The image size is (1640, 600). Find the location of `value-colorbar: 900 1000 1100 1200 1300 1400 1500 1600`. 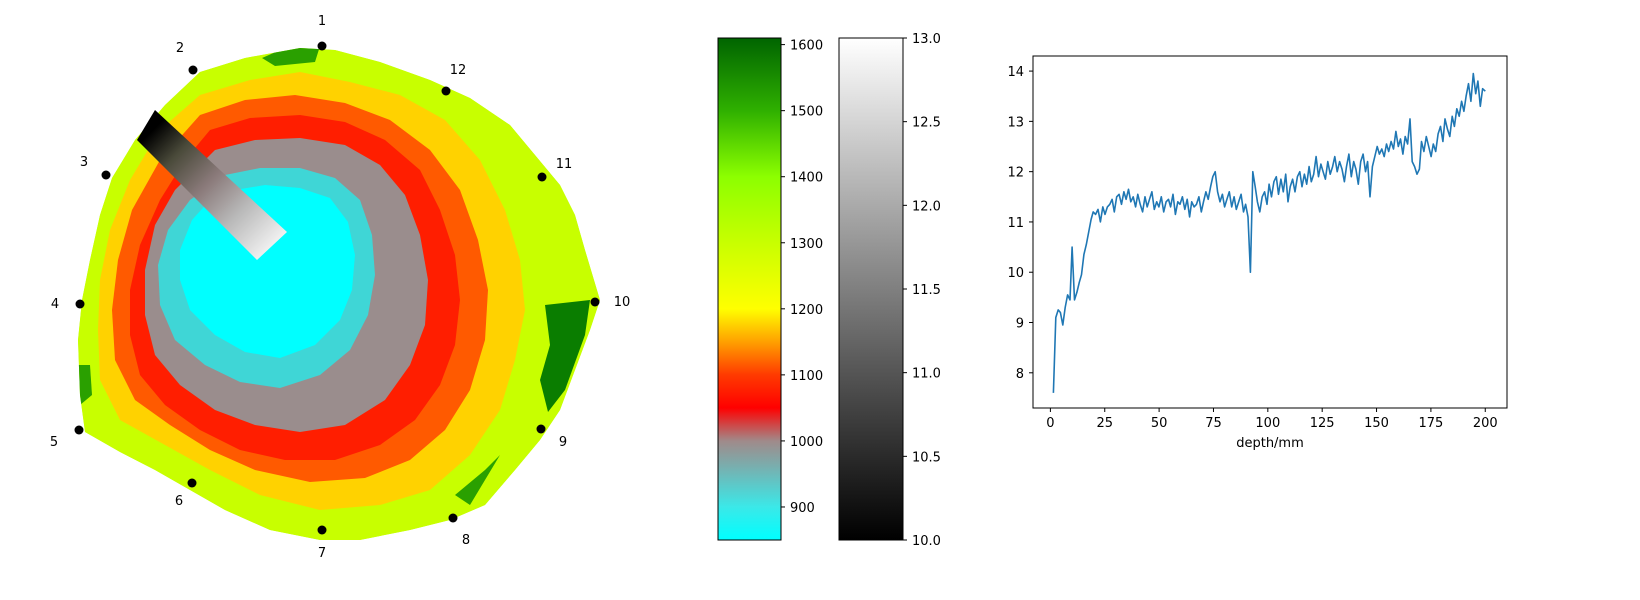

value-colorbar: 900 1000 1100 1200 1300 1400 1500 1600 is located at coordinates (770, 289).